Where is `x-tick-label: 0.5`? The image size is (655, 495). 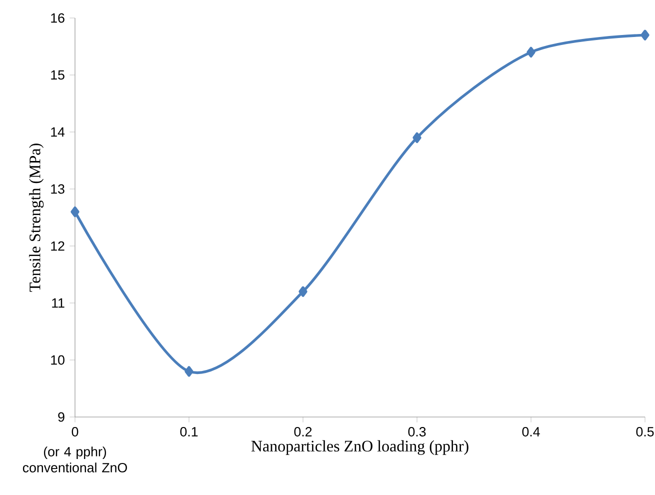 x-tick-label: 0.5 is located at coordinates (645, 431).